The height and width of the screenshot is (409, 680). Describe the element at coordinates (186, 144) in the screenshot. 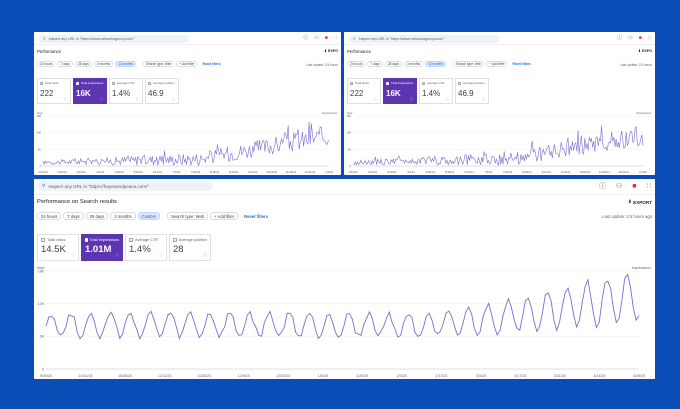

I see `impressions-line` at that location.